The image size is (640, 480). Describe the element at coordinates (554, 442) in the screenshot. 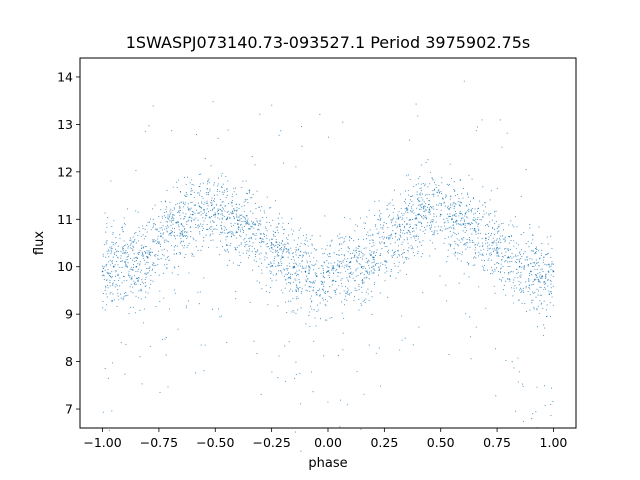

I see `x-tick-label: 1.00` at that location.